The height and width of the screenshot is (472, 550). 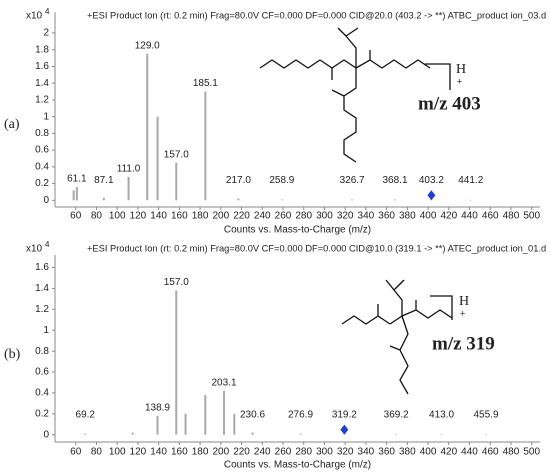 I want to click on charge-label: +, so click(x=459, y=81).